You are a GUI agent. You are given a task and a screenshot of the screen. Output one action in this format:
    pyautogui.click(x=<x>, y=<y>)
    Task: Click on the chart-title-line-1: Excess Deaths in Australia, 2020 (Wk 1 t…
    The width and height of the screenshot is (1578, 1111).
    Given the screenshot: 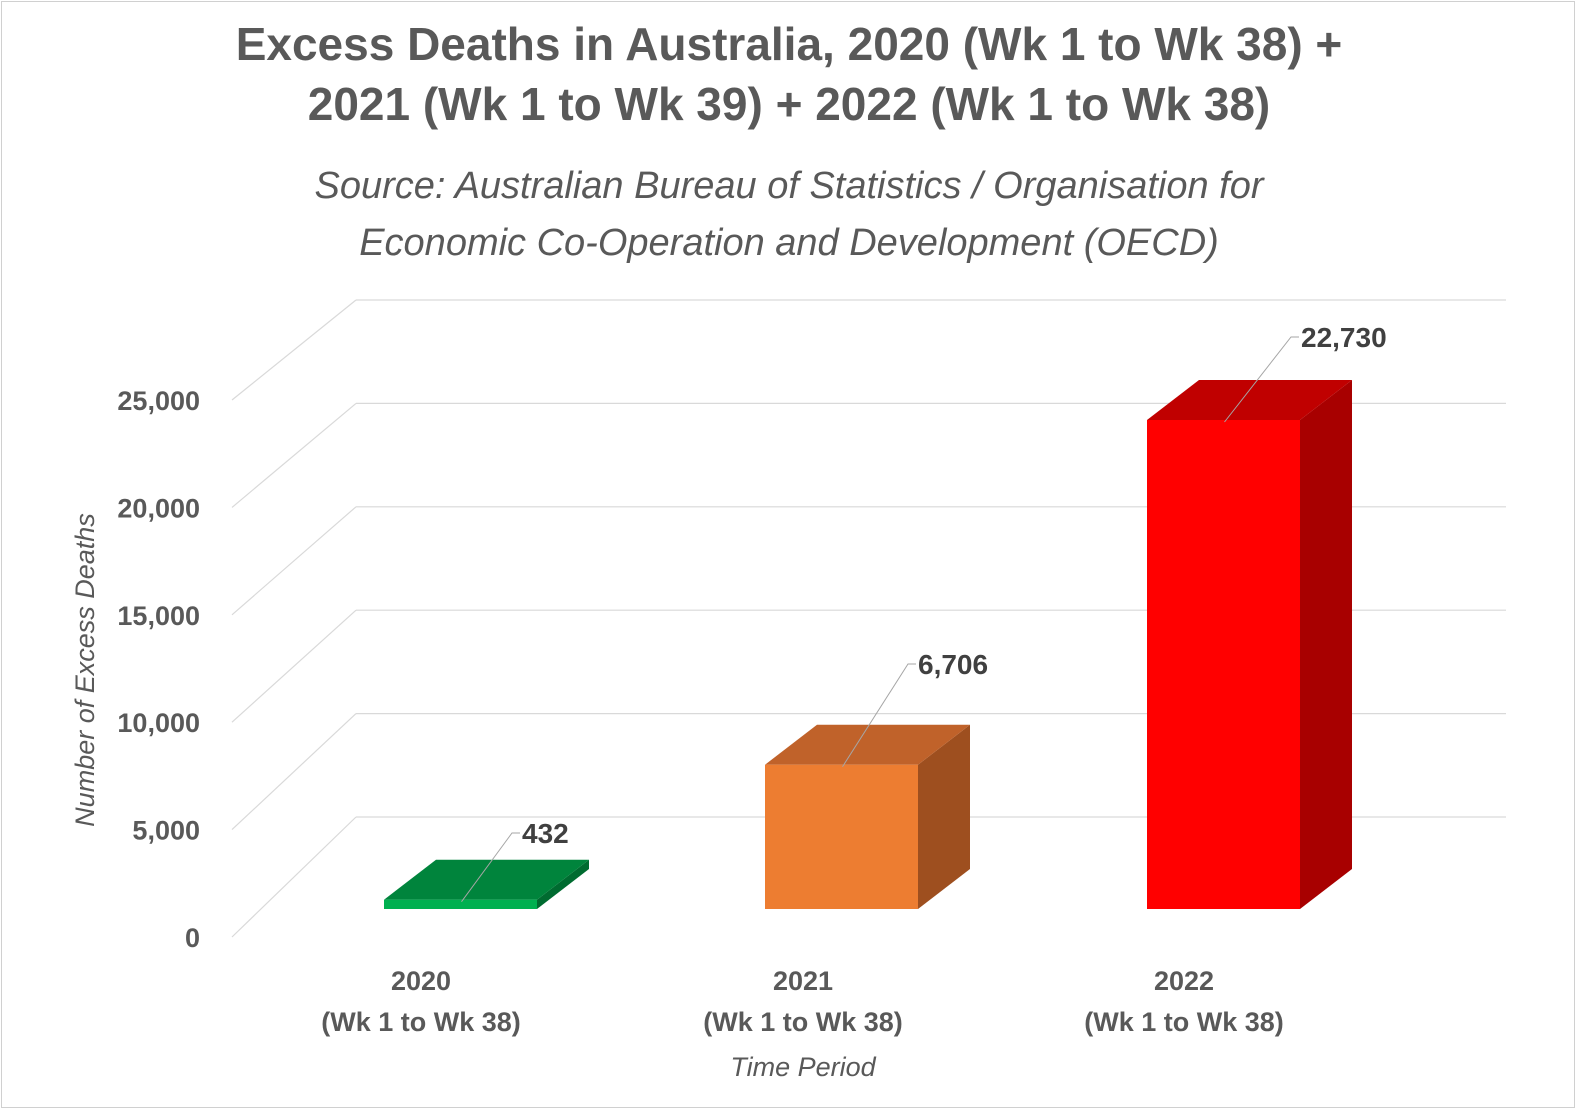 What is the action you would take?
    pyautogui.click(x=789, y=44)
    